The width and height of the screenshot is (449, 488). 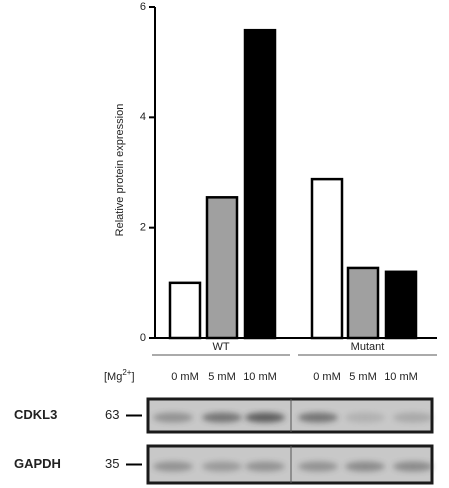 I want to click on group-label: Mutant, so click(x=368, y=347).